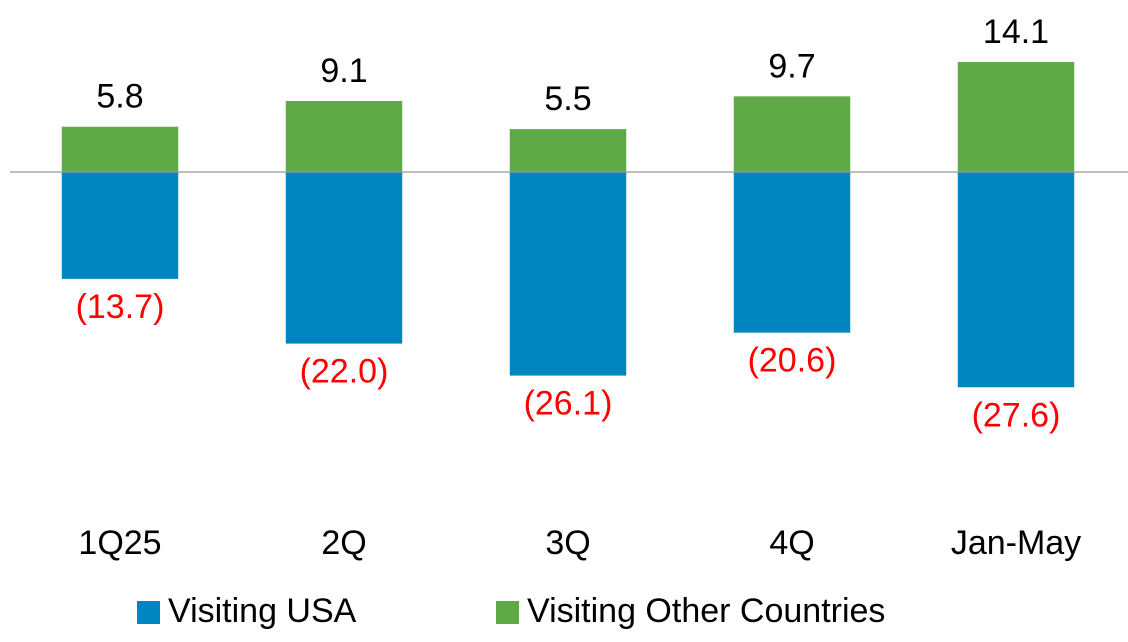 The image size is (1128, 642). Describe the element at coordinates (567, 543) in the screenshot. I see `x-tick-label: 3Q` at that location.